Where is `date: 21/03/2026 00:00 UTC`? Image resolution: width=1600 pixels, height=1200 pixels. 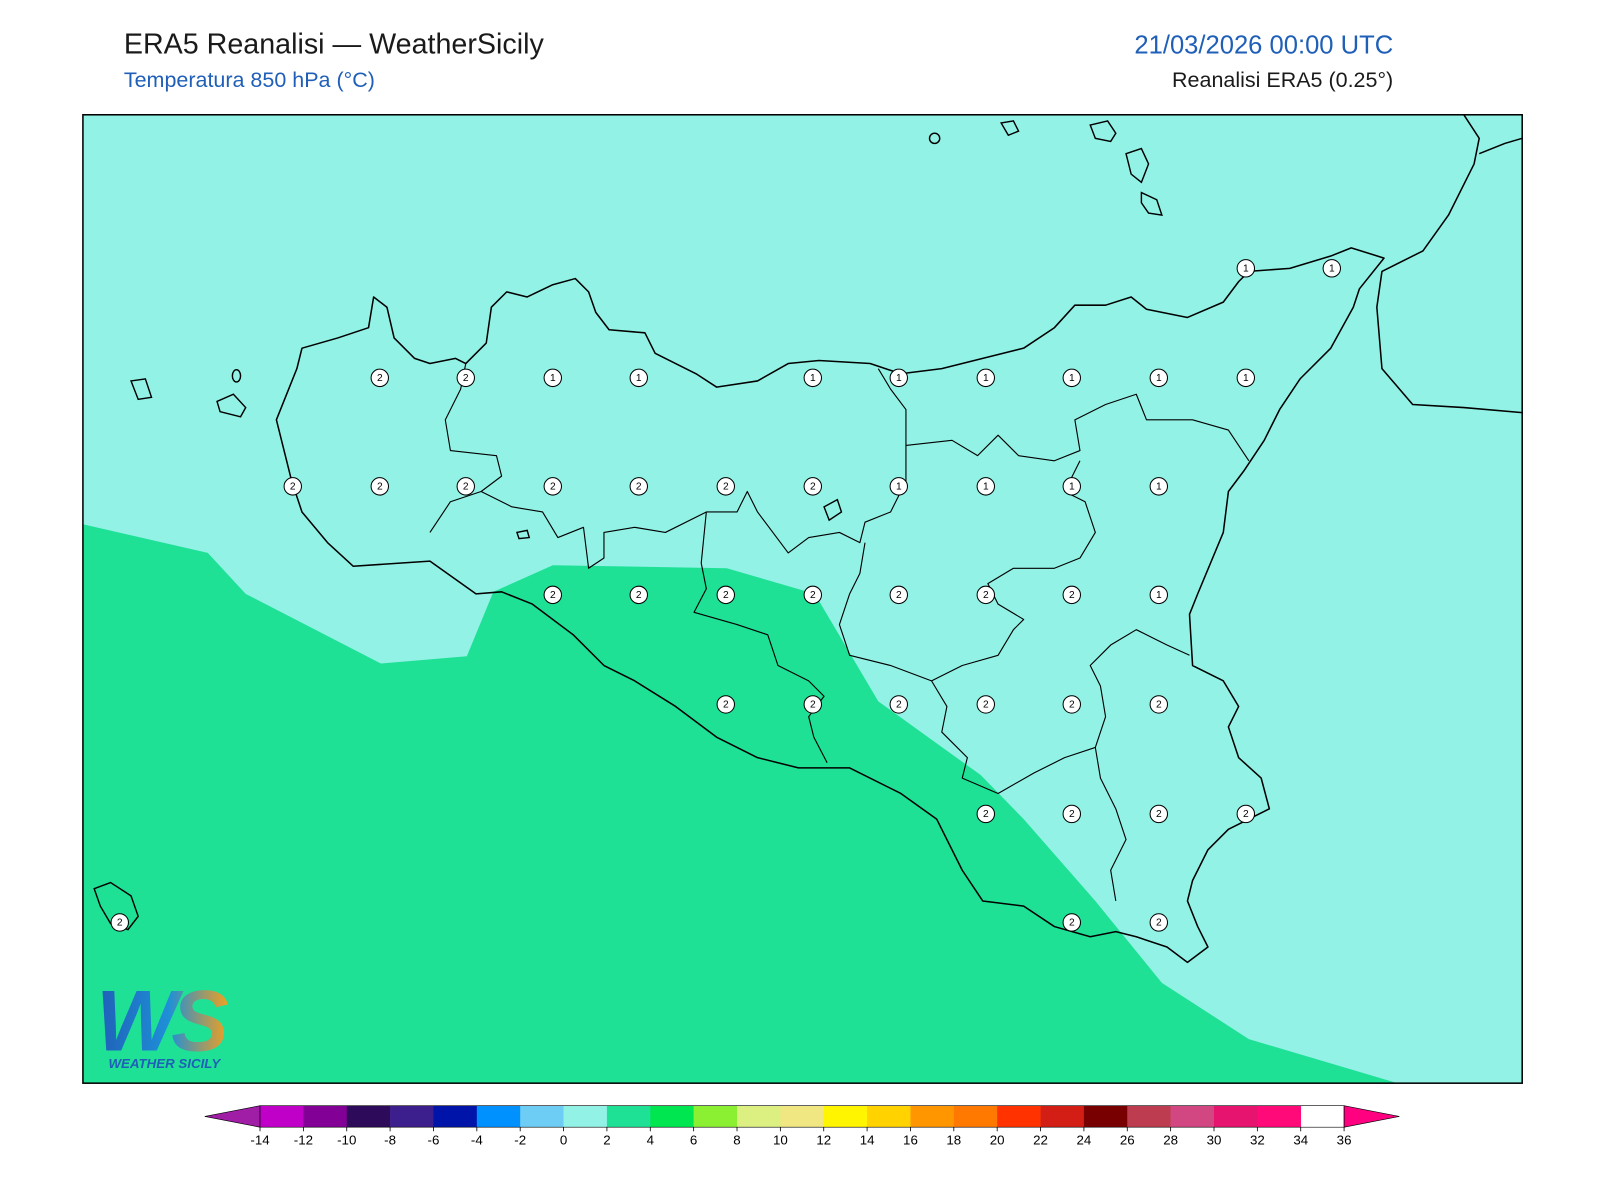 date: 21/03/2026 00:00 UTC is located at coordinates (1263, 45).